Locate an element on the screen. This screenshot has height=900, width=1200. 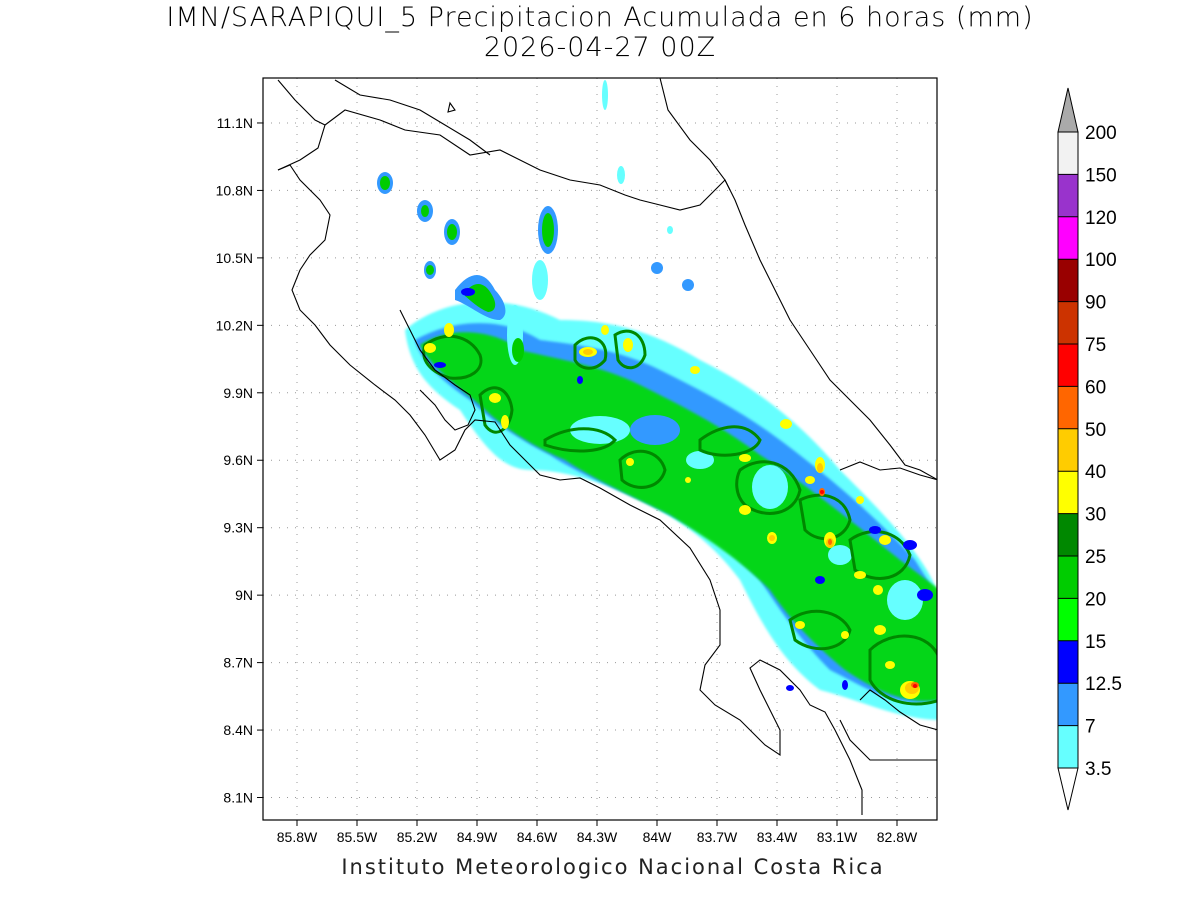
colorbar-label: 100 is located at coordinates (1101, 260).